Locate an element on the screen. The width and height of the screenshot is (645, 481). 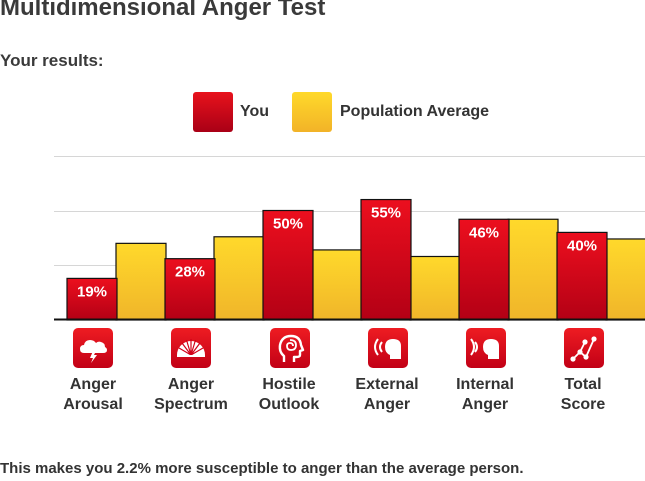
page-title: Multidimensional Anger Test is located at coordinates (163, 10).